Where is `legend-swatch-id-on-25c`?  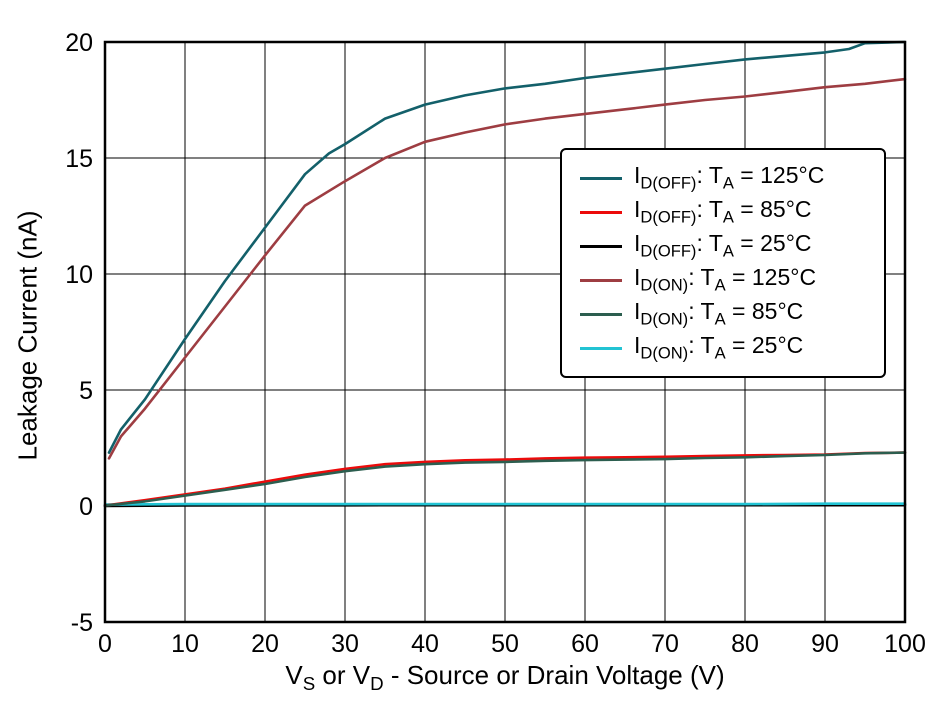 legend-swatch-id-on-25c is located at coordinates (601, 348).